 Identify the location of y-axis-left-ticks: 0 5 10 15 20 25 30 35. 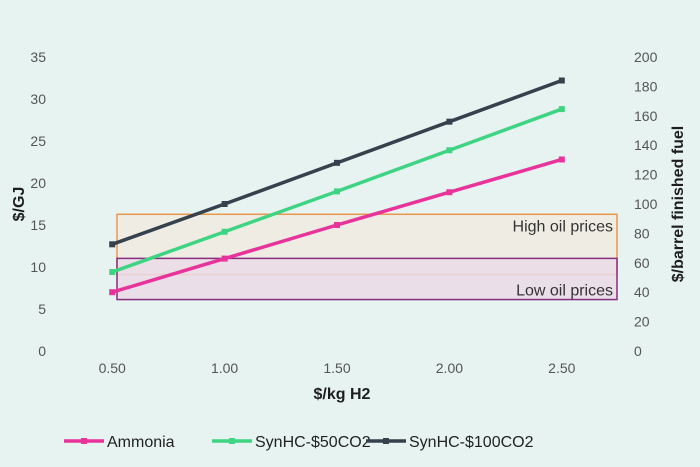
(38, 204).